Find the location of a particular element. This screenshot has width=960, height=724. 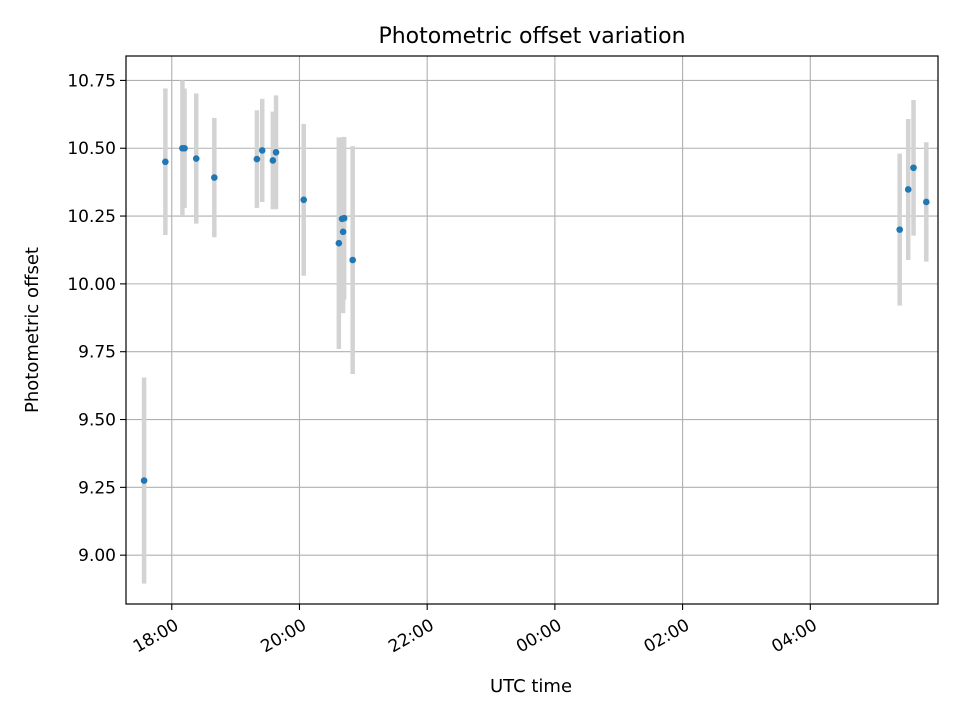

y-tick-label: 9.75 is located at coordinates (97, 353).